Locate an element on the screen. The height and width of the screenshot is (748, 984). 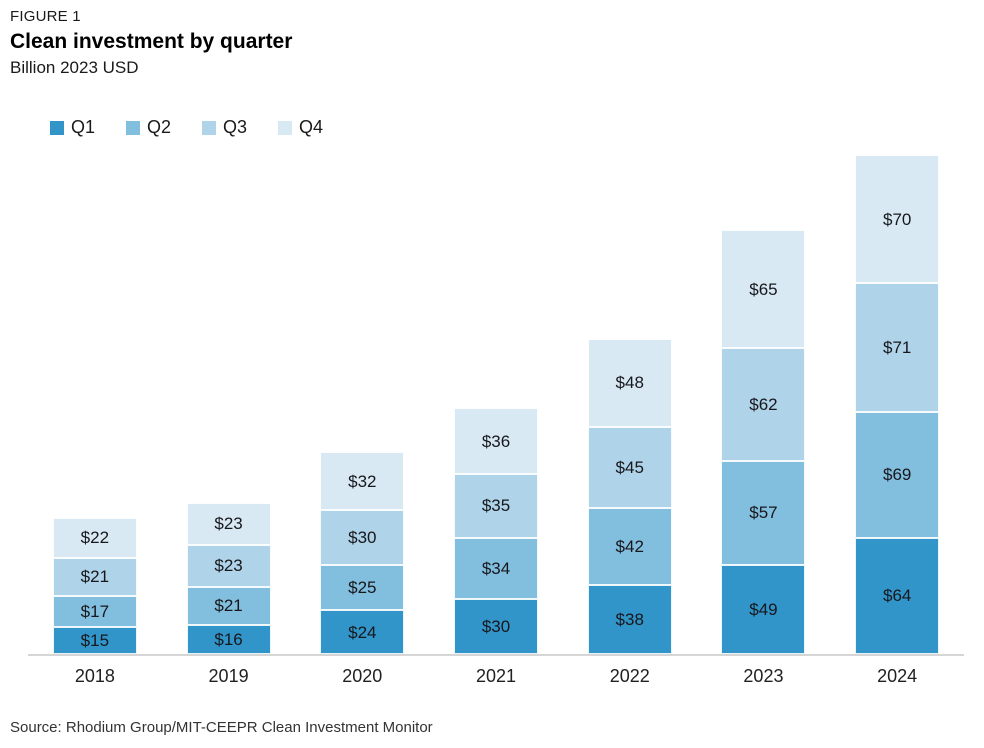
bar-segment-2018-q1: $15 is located at coordinates (94, 640).